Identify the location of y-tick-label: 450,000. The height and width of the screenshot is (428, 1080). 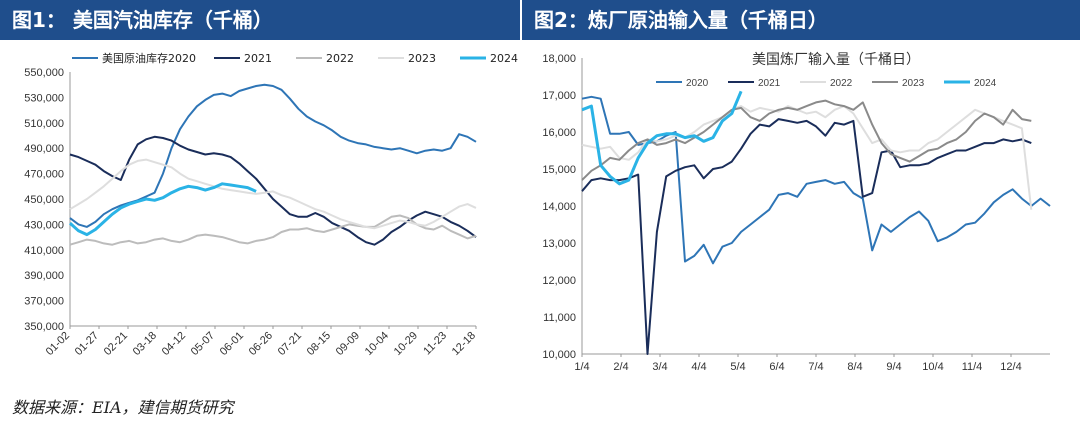
(44, 200).